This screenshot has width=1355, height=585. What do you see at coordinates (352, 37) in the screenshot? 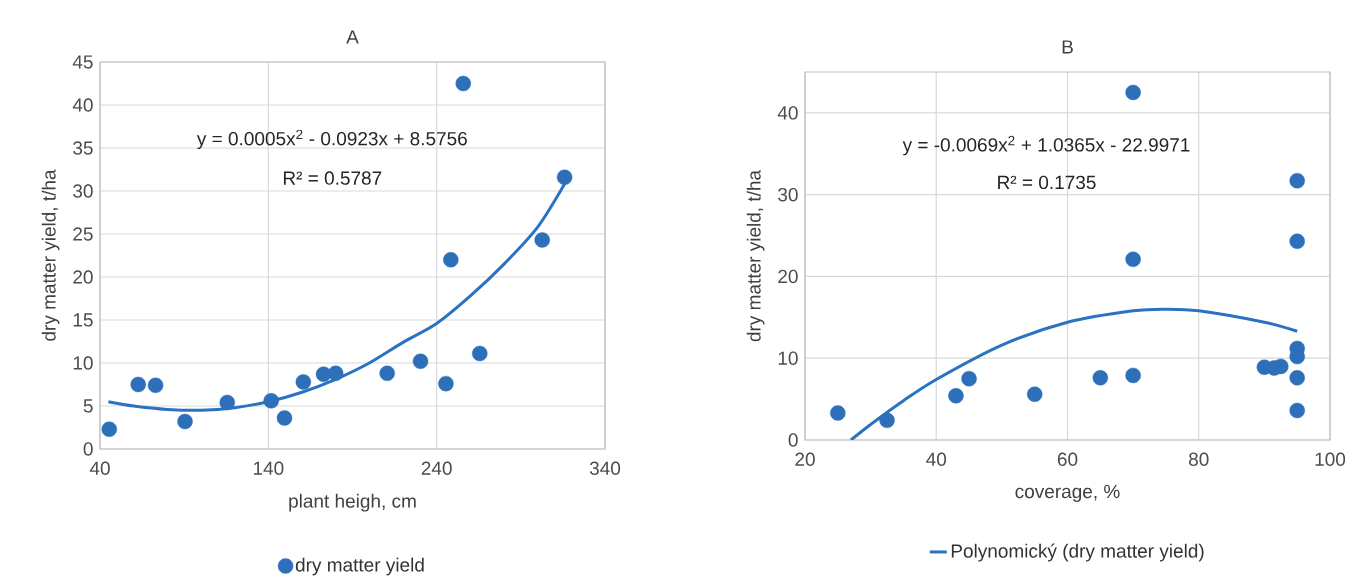
I see `chart-title: A` at bounding box center [352, 37].